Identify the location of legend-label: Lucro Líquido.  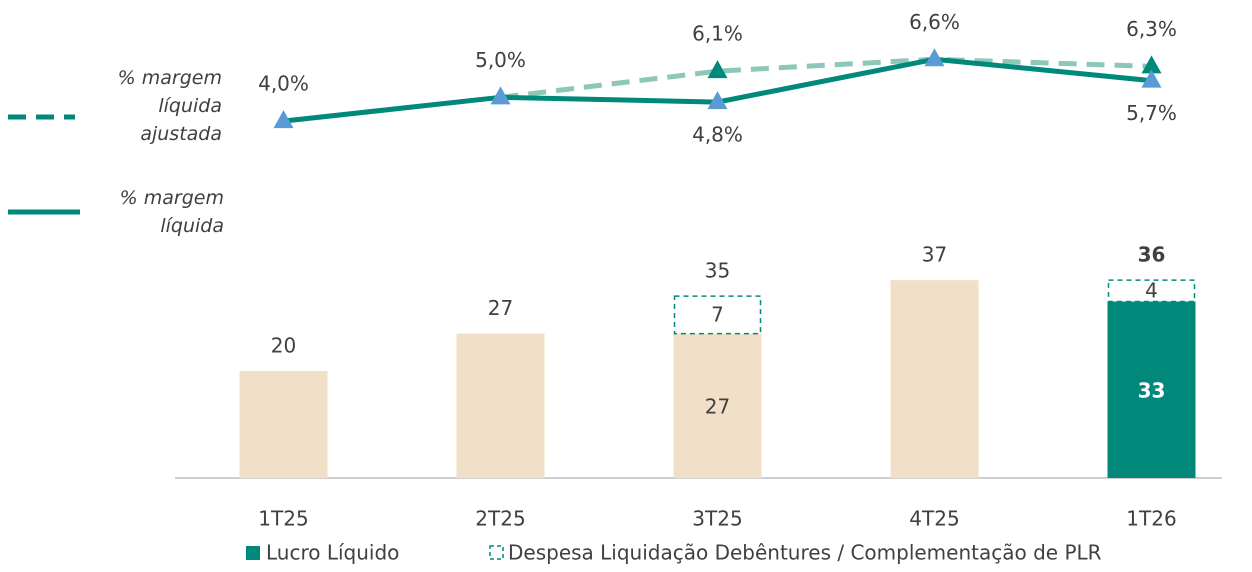
(332, 553).